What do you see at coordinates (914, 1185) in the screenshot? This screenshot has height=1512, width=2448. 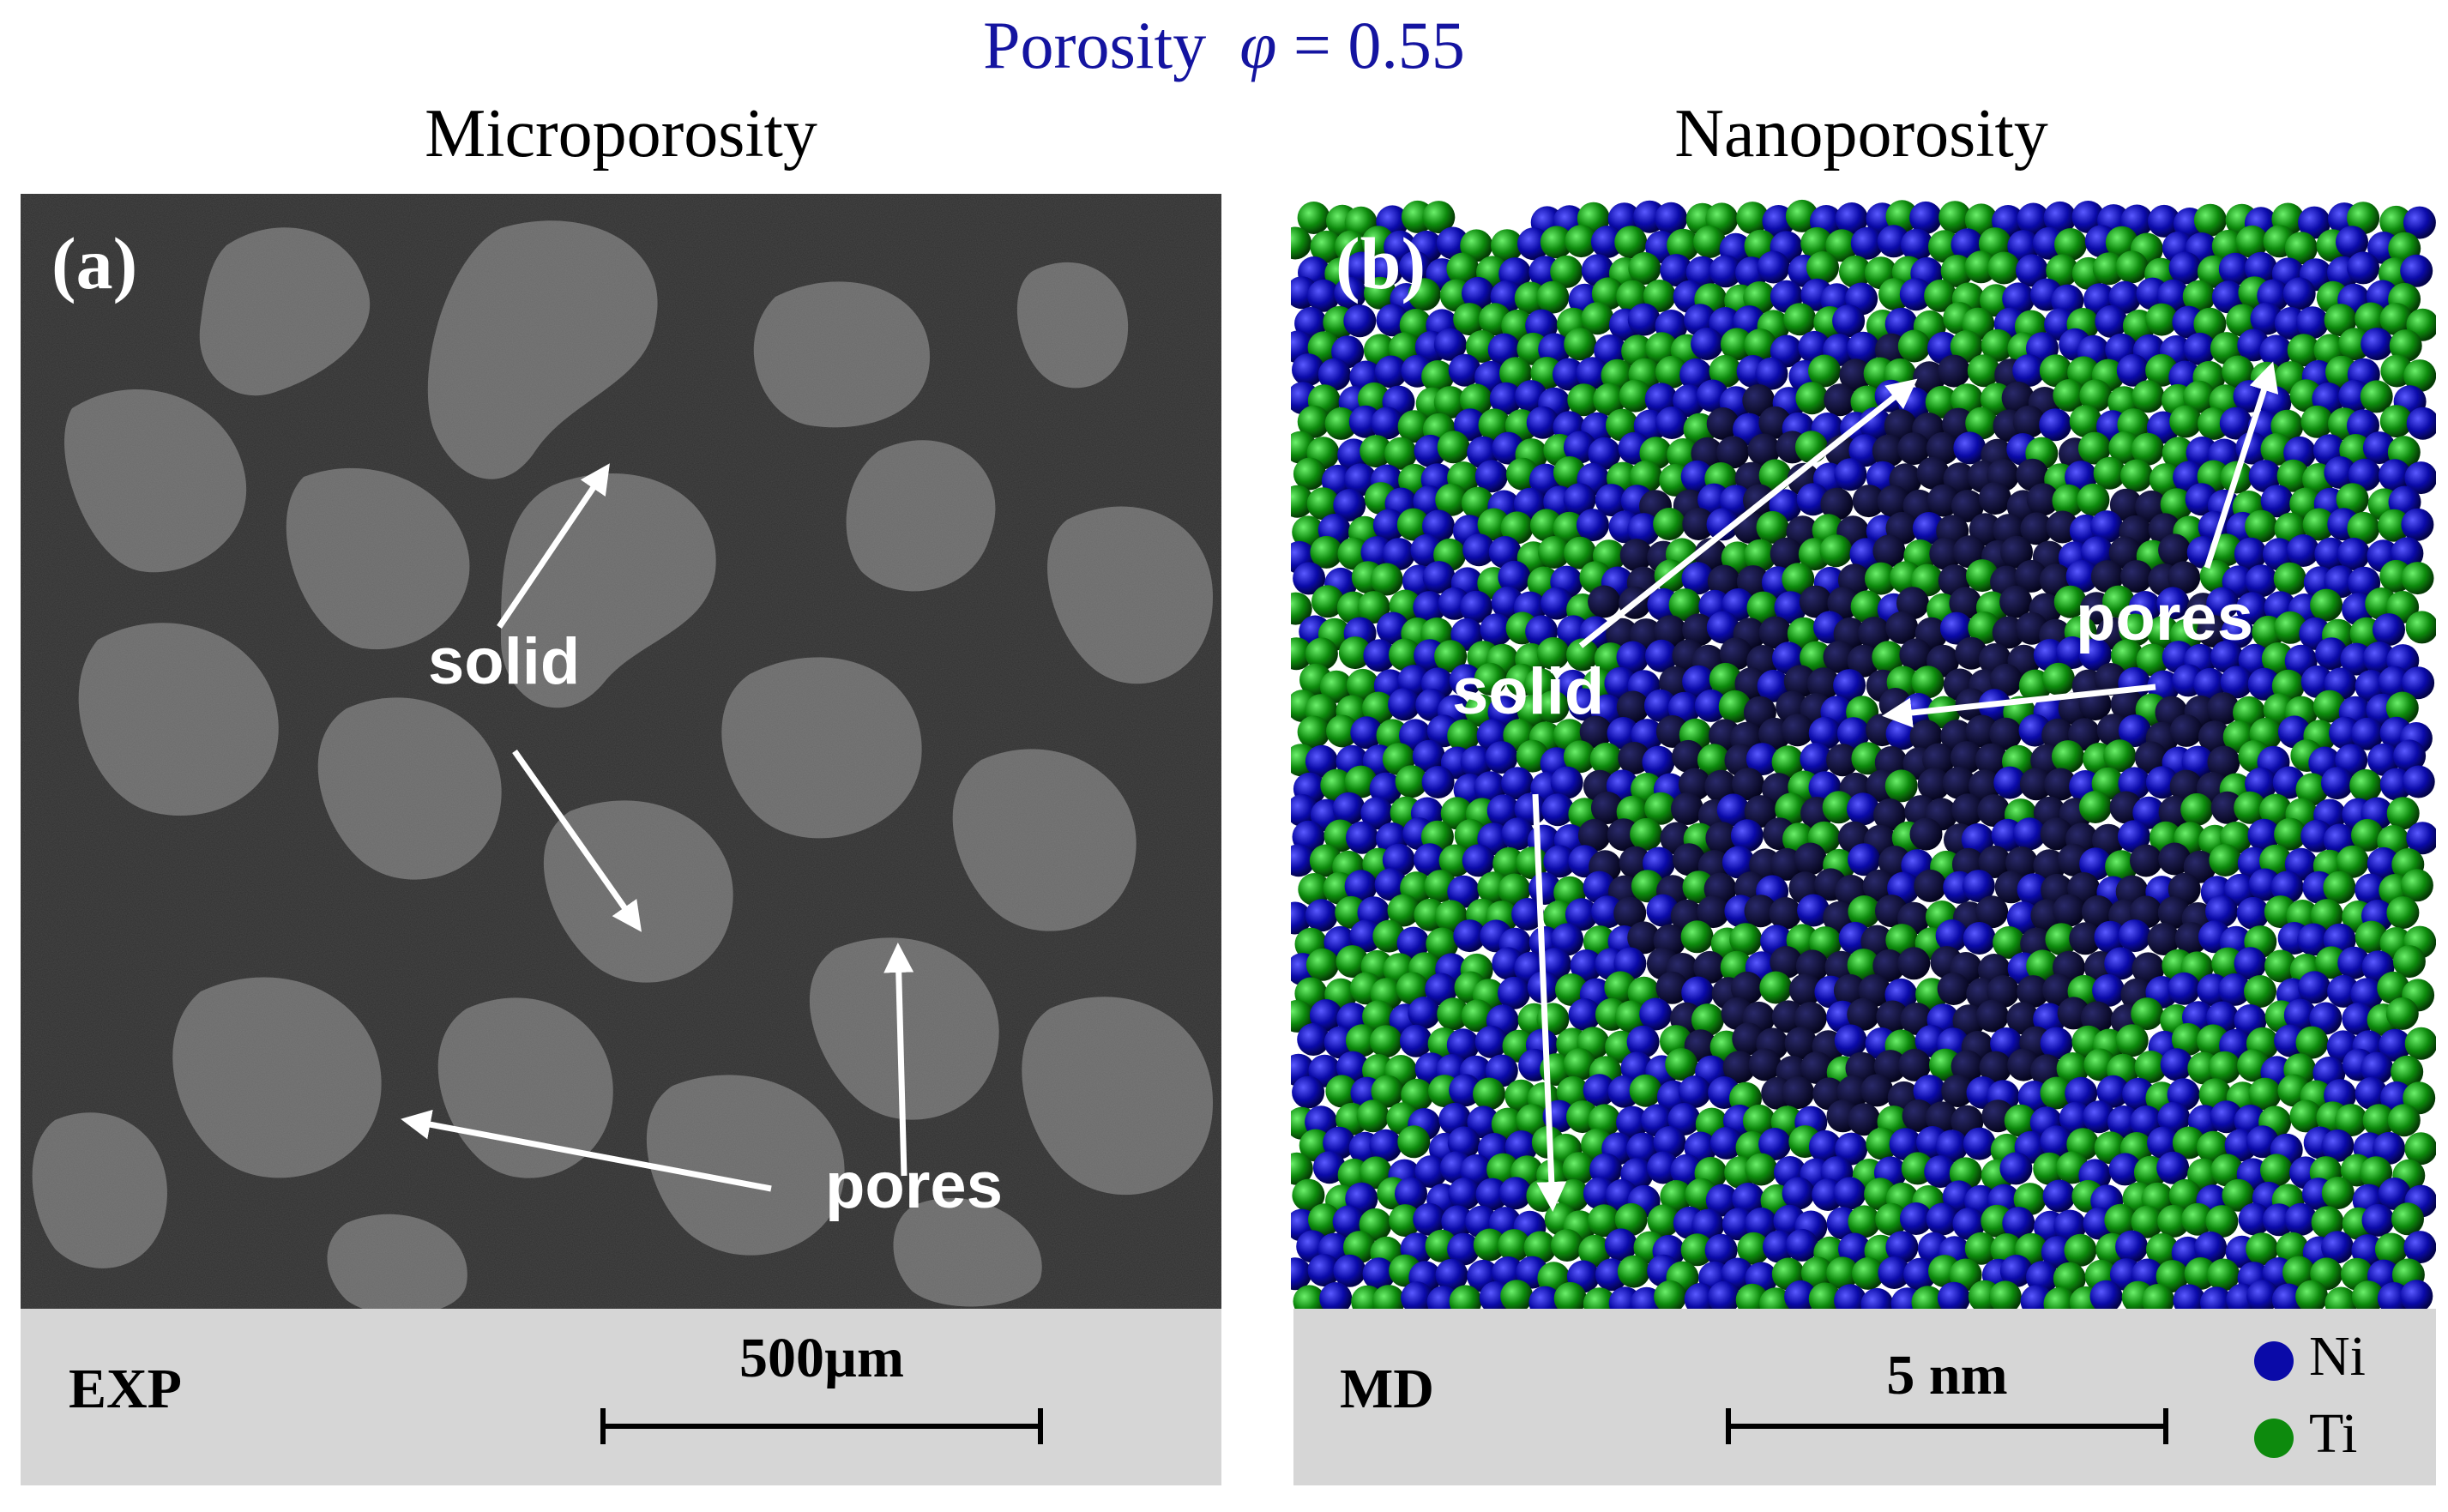 I see `panel-a-pores-label: pores` at bounding box center [914, 1185].